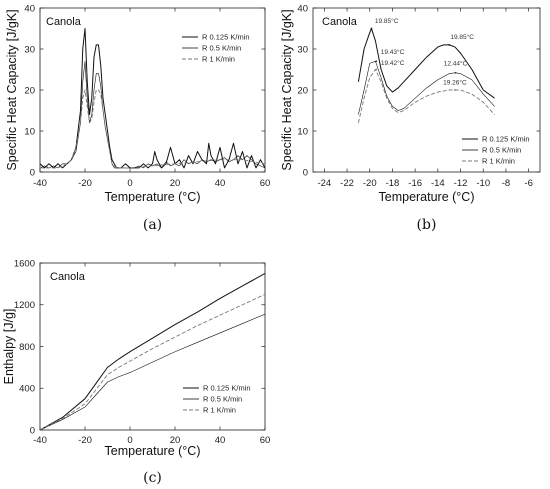 The image size is (550, 489). I want to click on panel-label: (b), so click(427, 225).